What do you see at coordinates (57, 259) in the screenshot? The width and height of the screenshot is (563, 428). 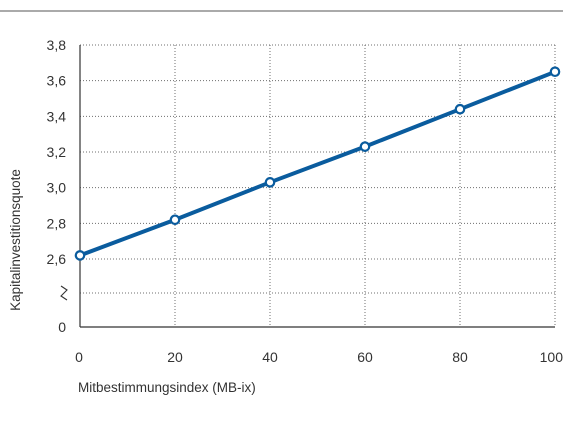 I see `y-tick-label: 2,6` at bounding box center [57, 259].